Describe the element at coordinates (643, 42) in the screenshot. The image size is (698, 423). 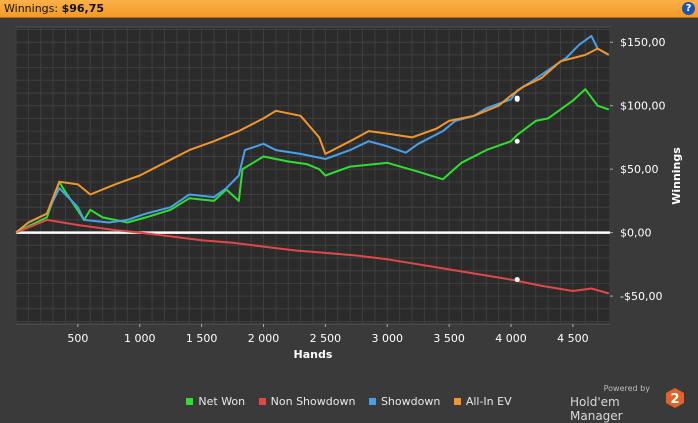
I see `y-tick-label: $150,00` at that location.